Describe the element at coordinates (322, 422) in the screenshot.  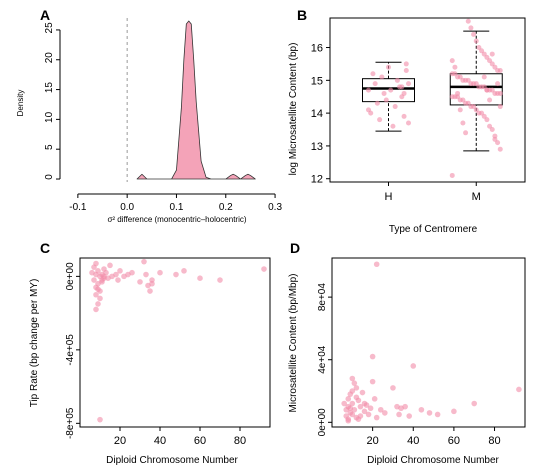
I see `panel-d-y-tick-label: 0e+00` at that location.